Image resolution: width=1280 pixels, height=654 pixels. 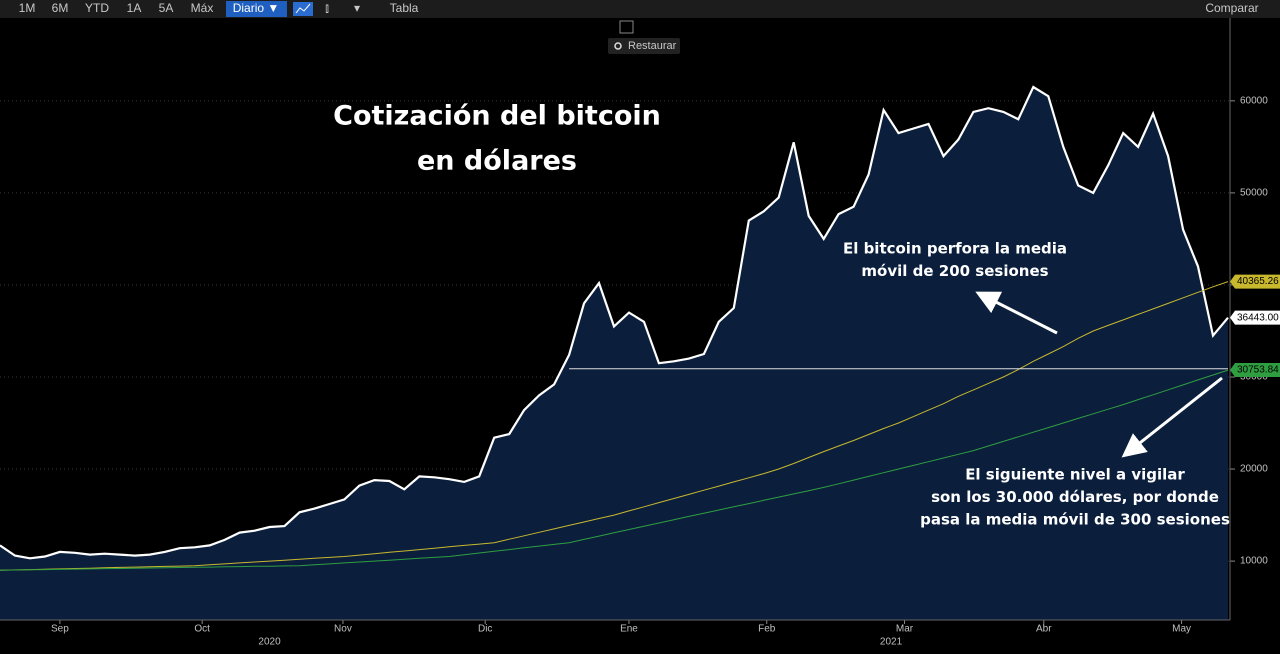 What do you see at coordinates (1258, 317) in the screenshot?
I see `value-label: 36443.00` at bounding box center [1258, 317].